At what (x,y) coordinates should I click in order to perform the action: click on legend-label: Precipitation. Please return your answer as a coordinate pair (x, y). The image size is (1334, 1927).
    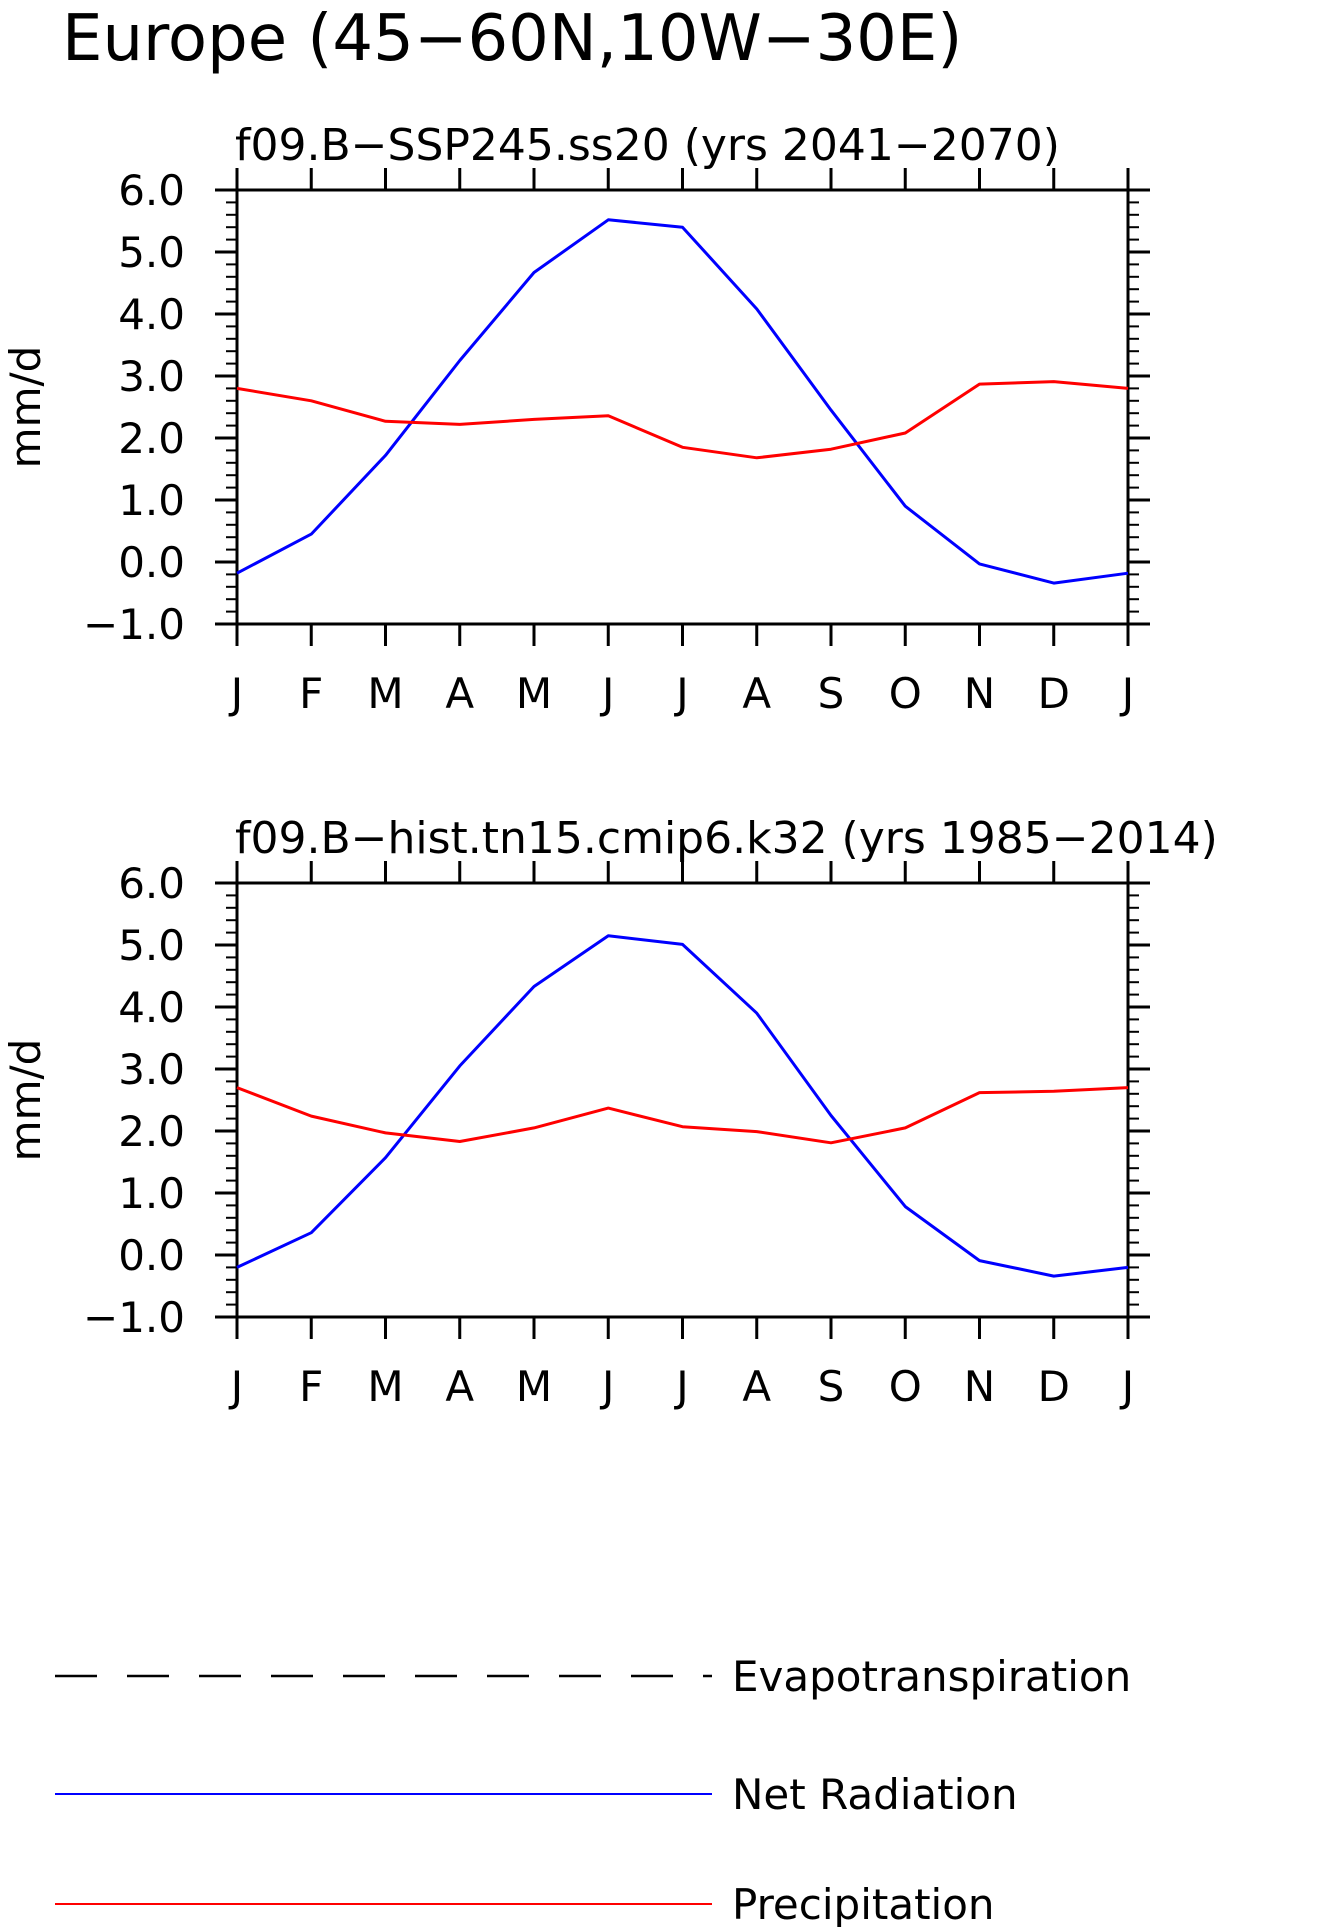
    Looking at the image, I should click on (863, 1903).